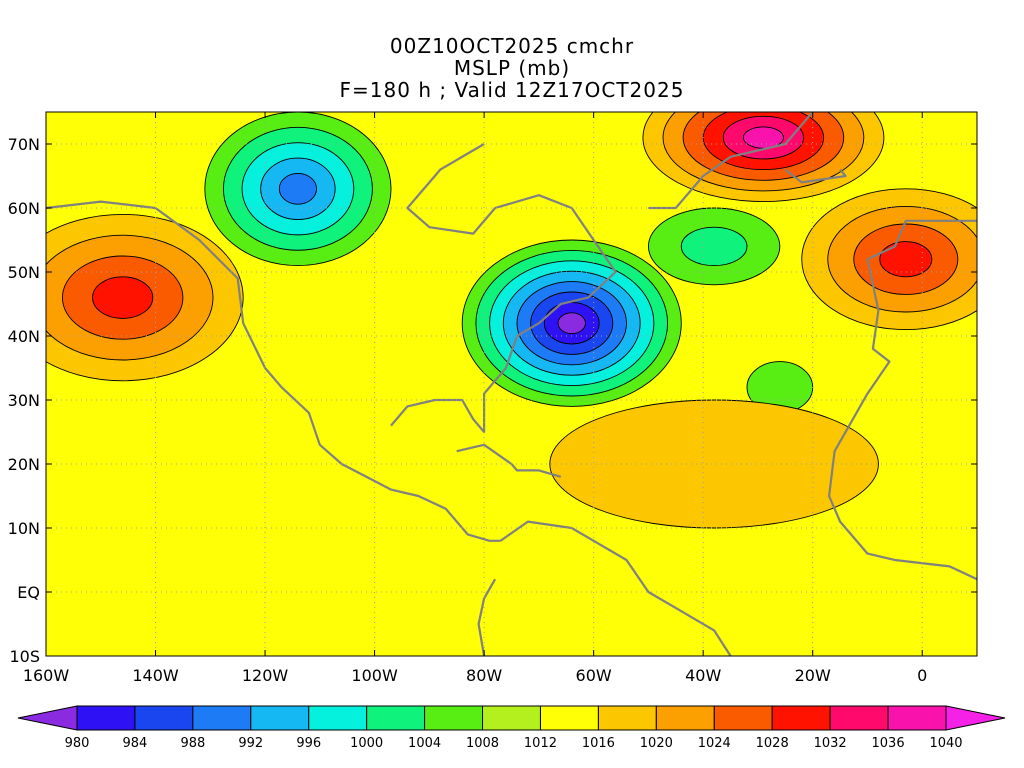 The height and width of the screenshot is (768, 1024). I want to click on colorbar-label: 1032, so click(830, 743).